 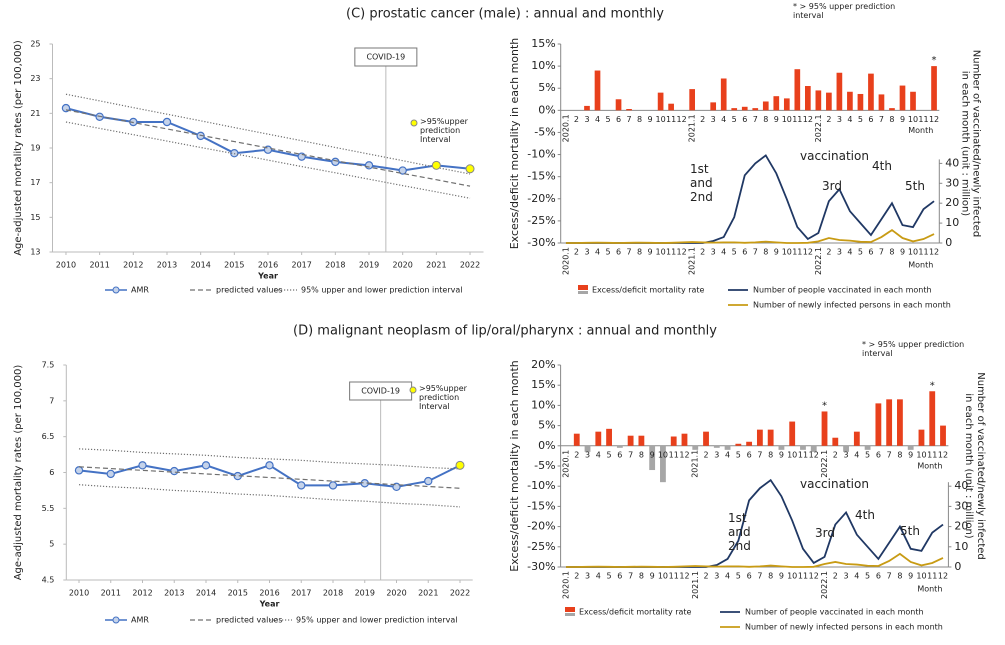 I want to click on star: *, so click(x=934, y=60).